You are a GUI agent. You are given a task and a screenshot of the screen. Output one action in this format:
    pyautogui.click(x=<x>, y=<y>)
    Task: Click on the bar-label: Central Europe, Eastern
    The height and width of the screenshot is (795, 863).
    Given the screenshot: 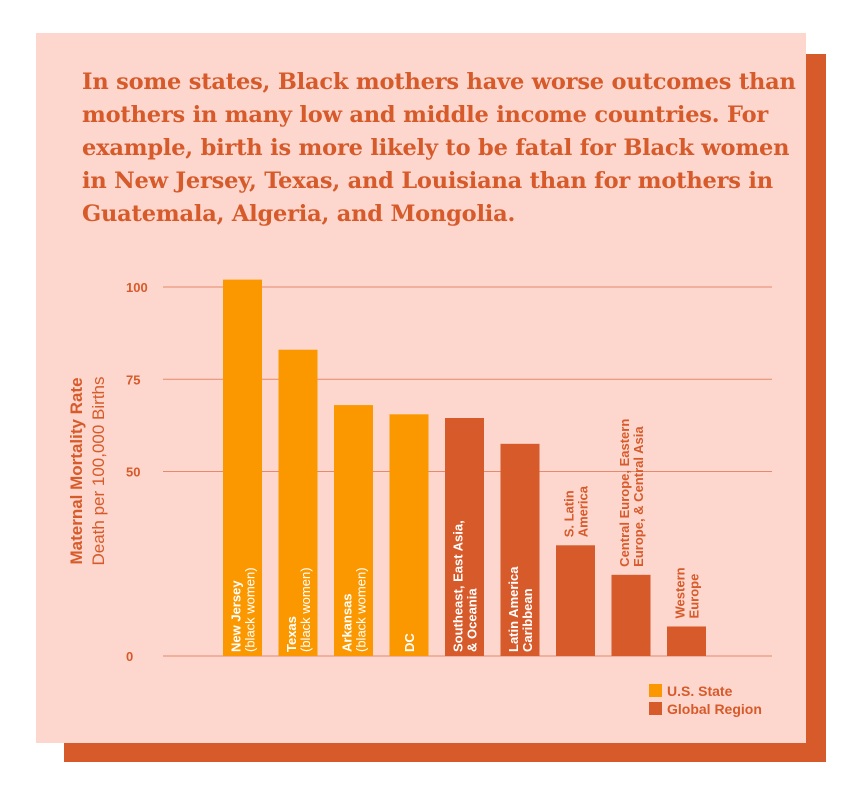 What is the action you would take?
    pyautogui.click(x=624, y=493)
    